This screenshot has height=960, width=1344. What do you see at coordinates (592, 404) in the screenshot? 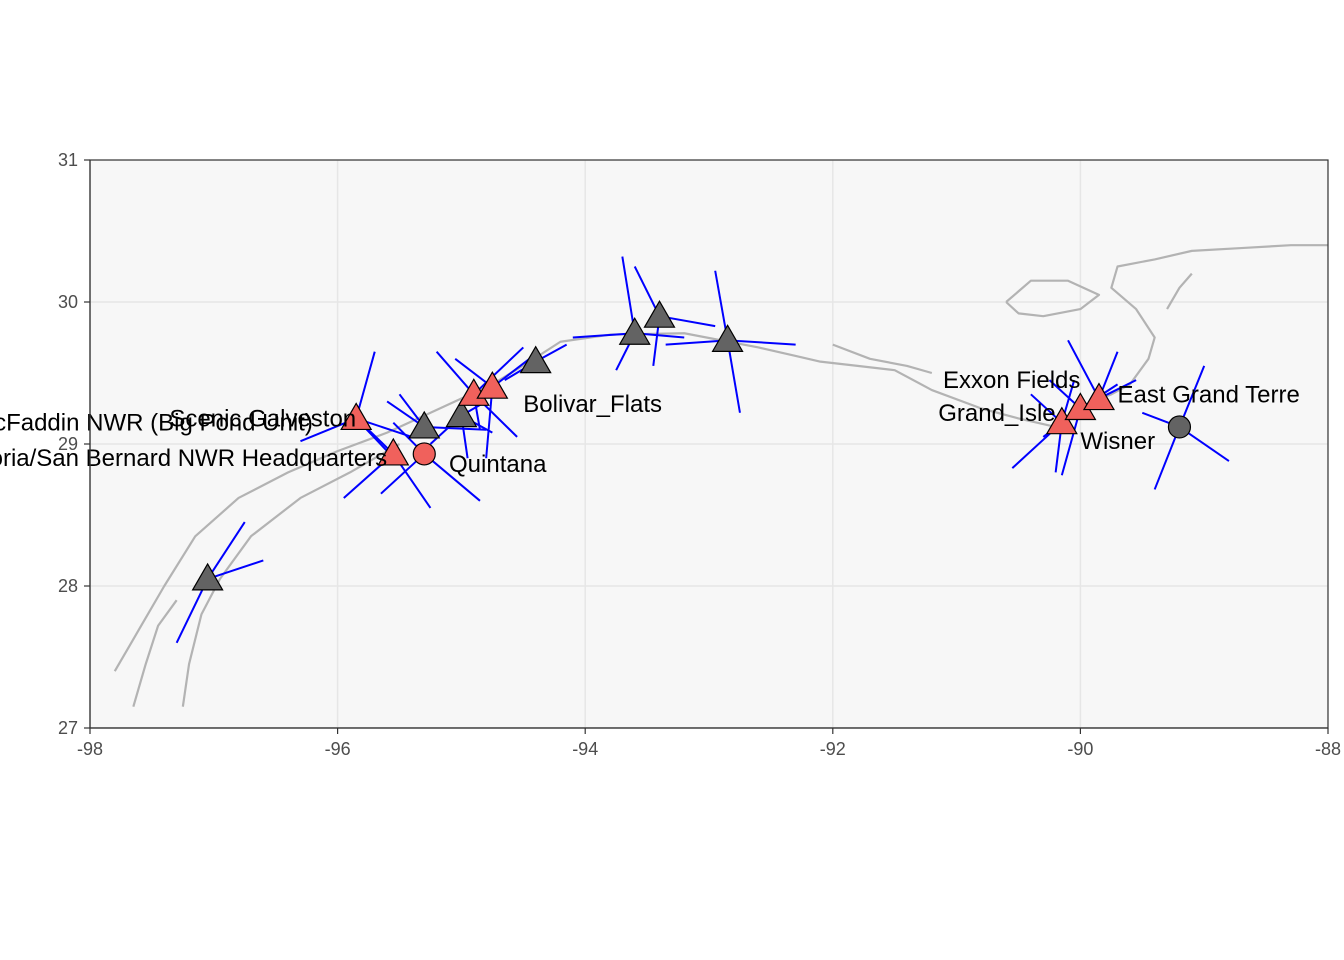
I see `site-label: Bolivar_Flats` at bounding box center [592, 404].